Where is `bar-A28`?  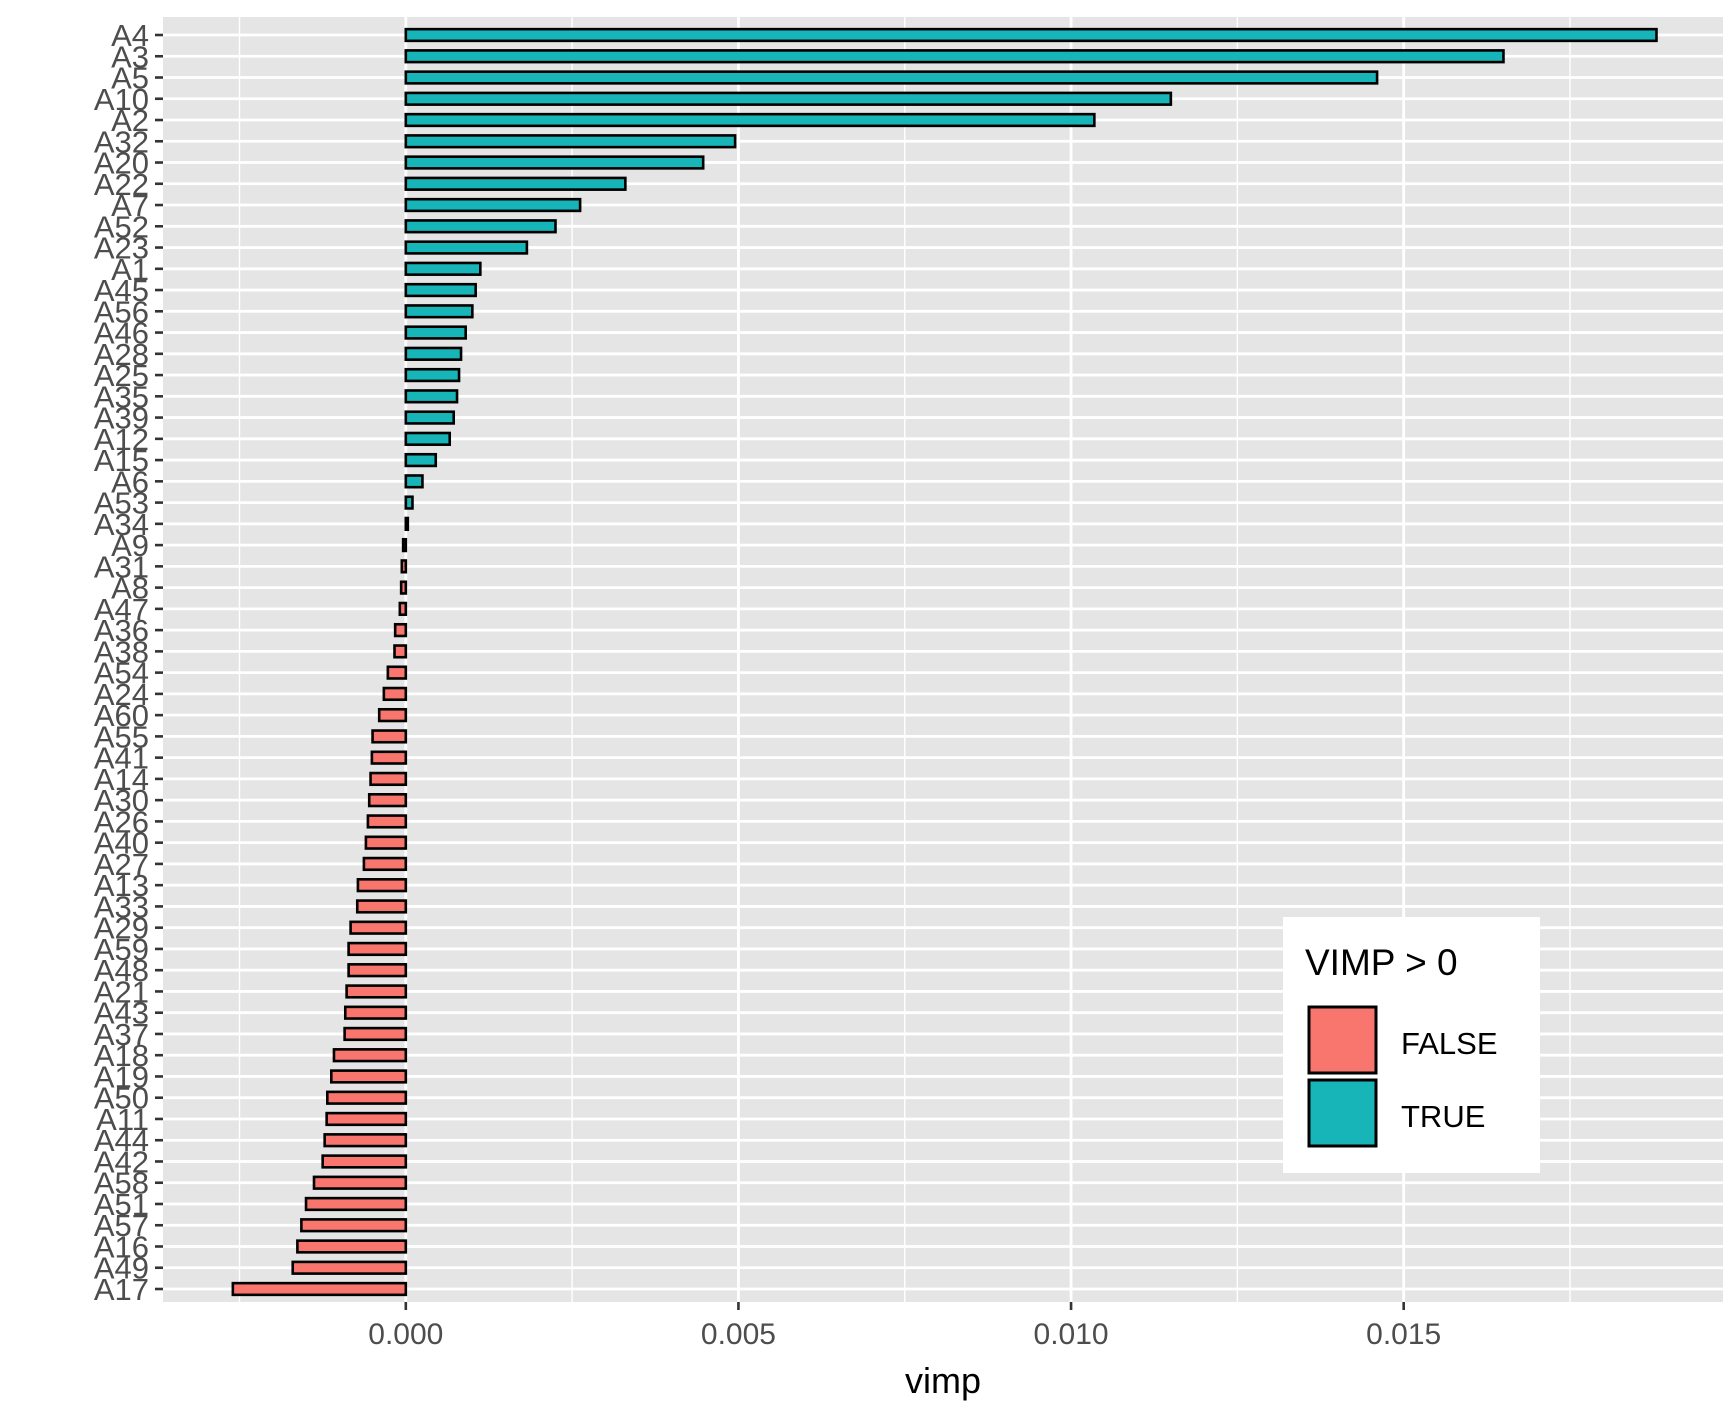
bar-A28 is located at coordinates (433, 353).